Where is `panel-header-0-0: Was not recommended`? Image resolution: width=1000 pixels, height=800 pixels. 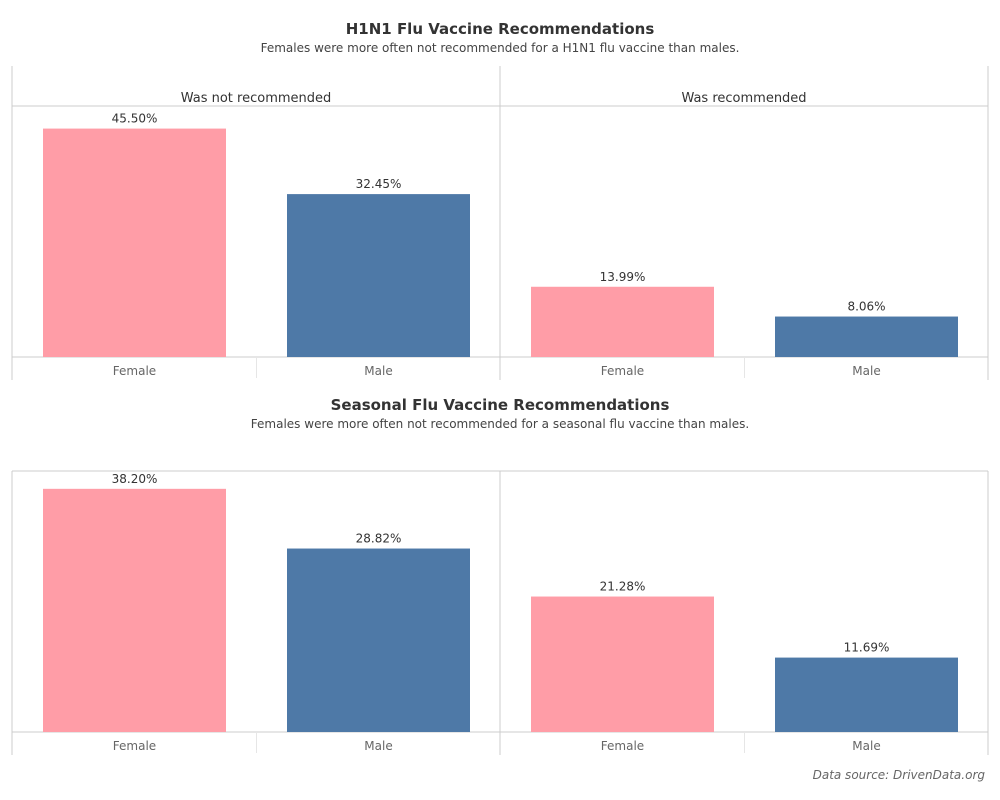 panel-header-0-0: Was not recommended is located at coordinates (256, 98).